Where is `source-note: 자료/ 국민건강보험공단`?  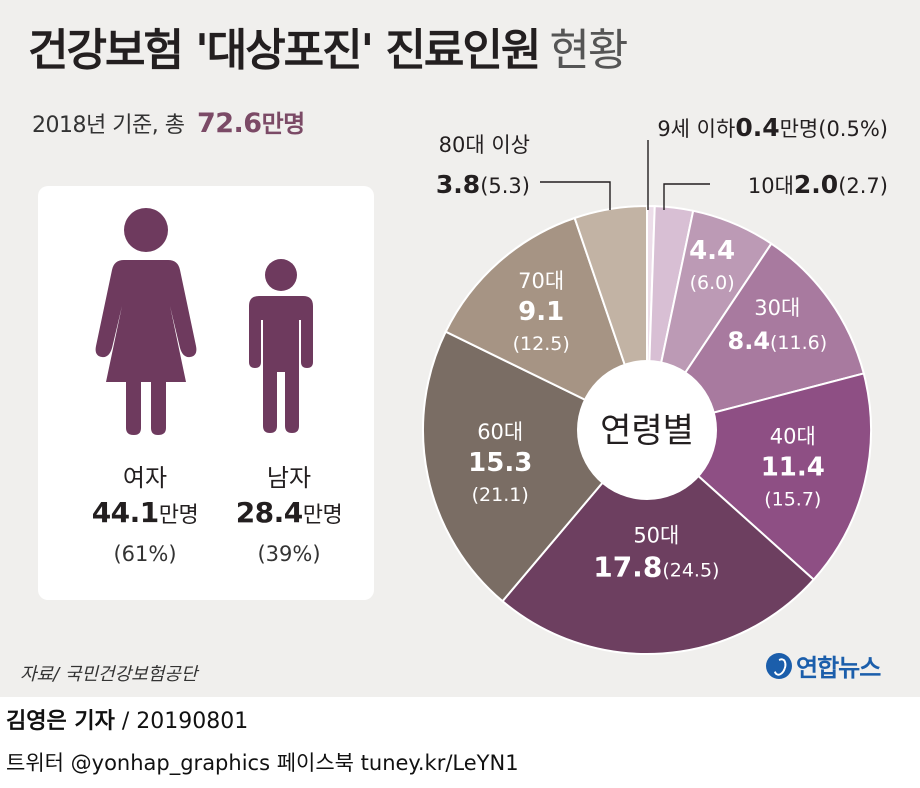
source-note: 자료/ 국민건강보험공단 is located at coordinates (109, 674).